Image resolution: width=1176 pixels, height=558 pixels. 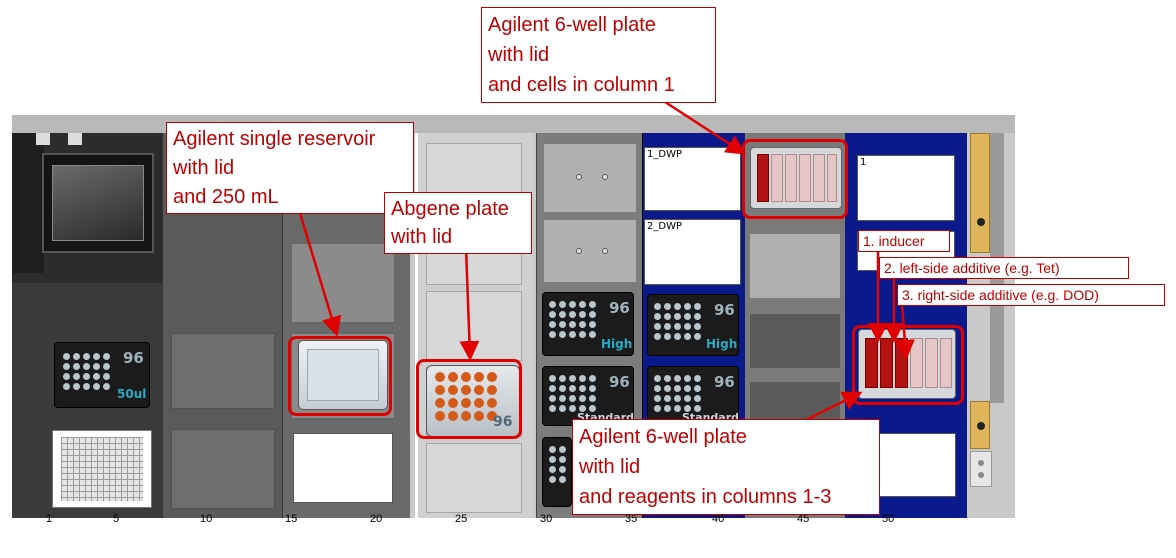 What do you see at coordinates (980, 425) in the screenshot?
I see `side-rail-bottom` at bounding box center [980, 425].